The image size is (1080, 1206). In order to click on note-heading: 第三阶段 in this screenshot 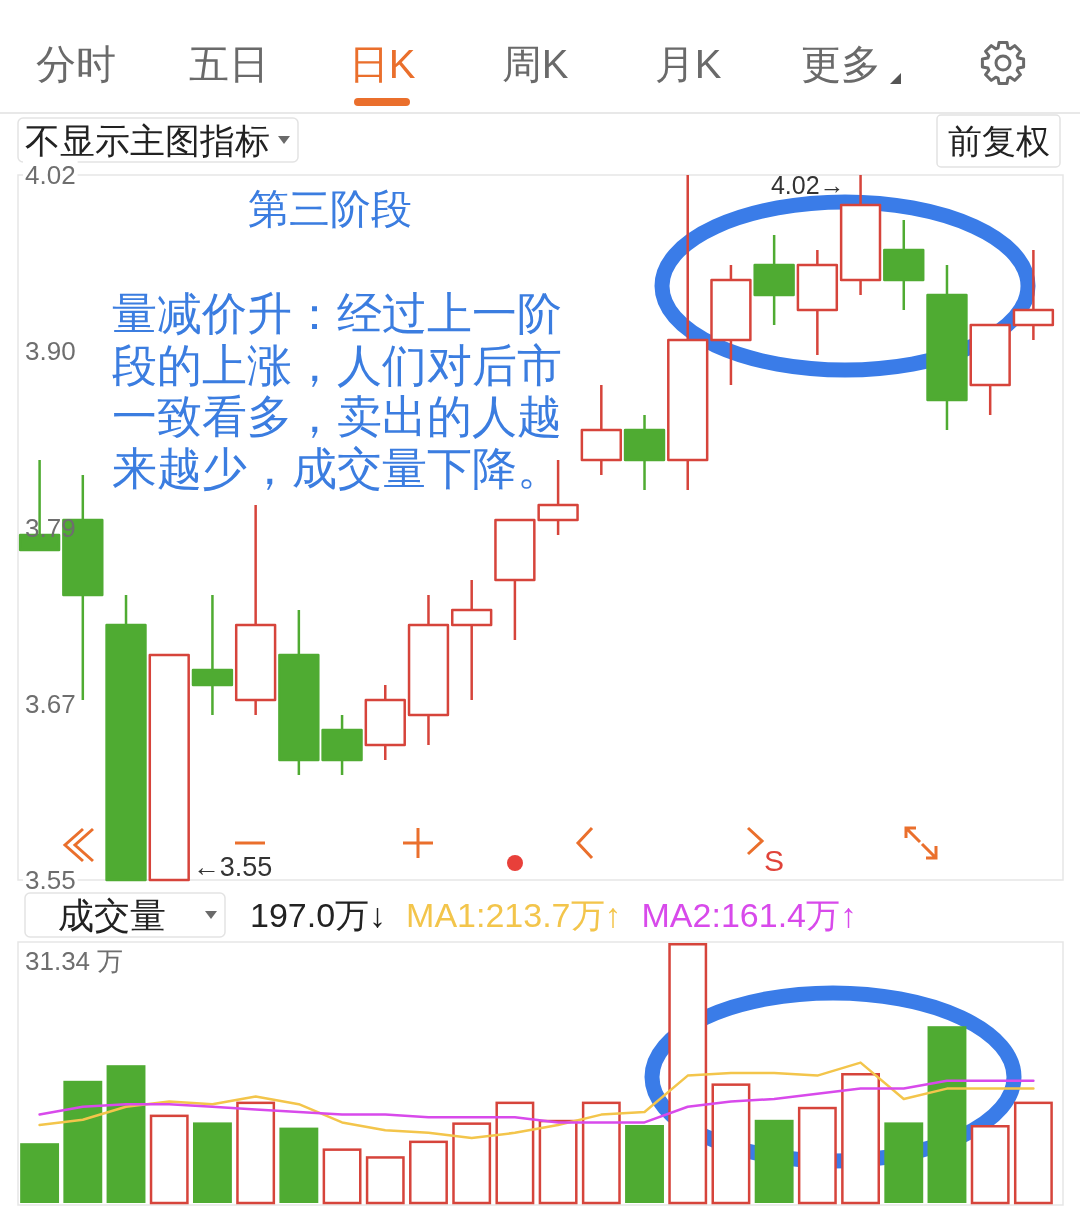, I will do `click(330, 209)`.